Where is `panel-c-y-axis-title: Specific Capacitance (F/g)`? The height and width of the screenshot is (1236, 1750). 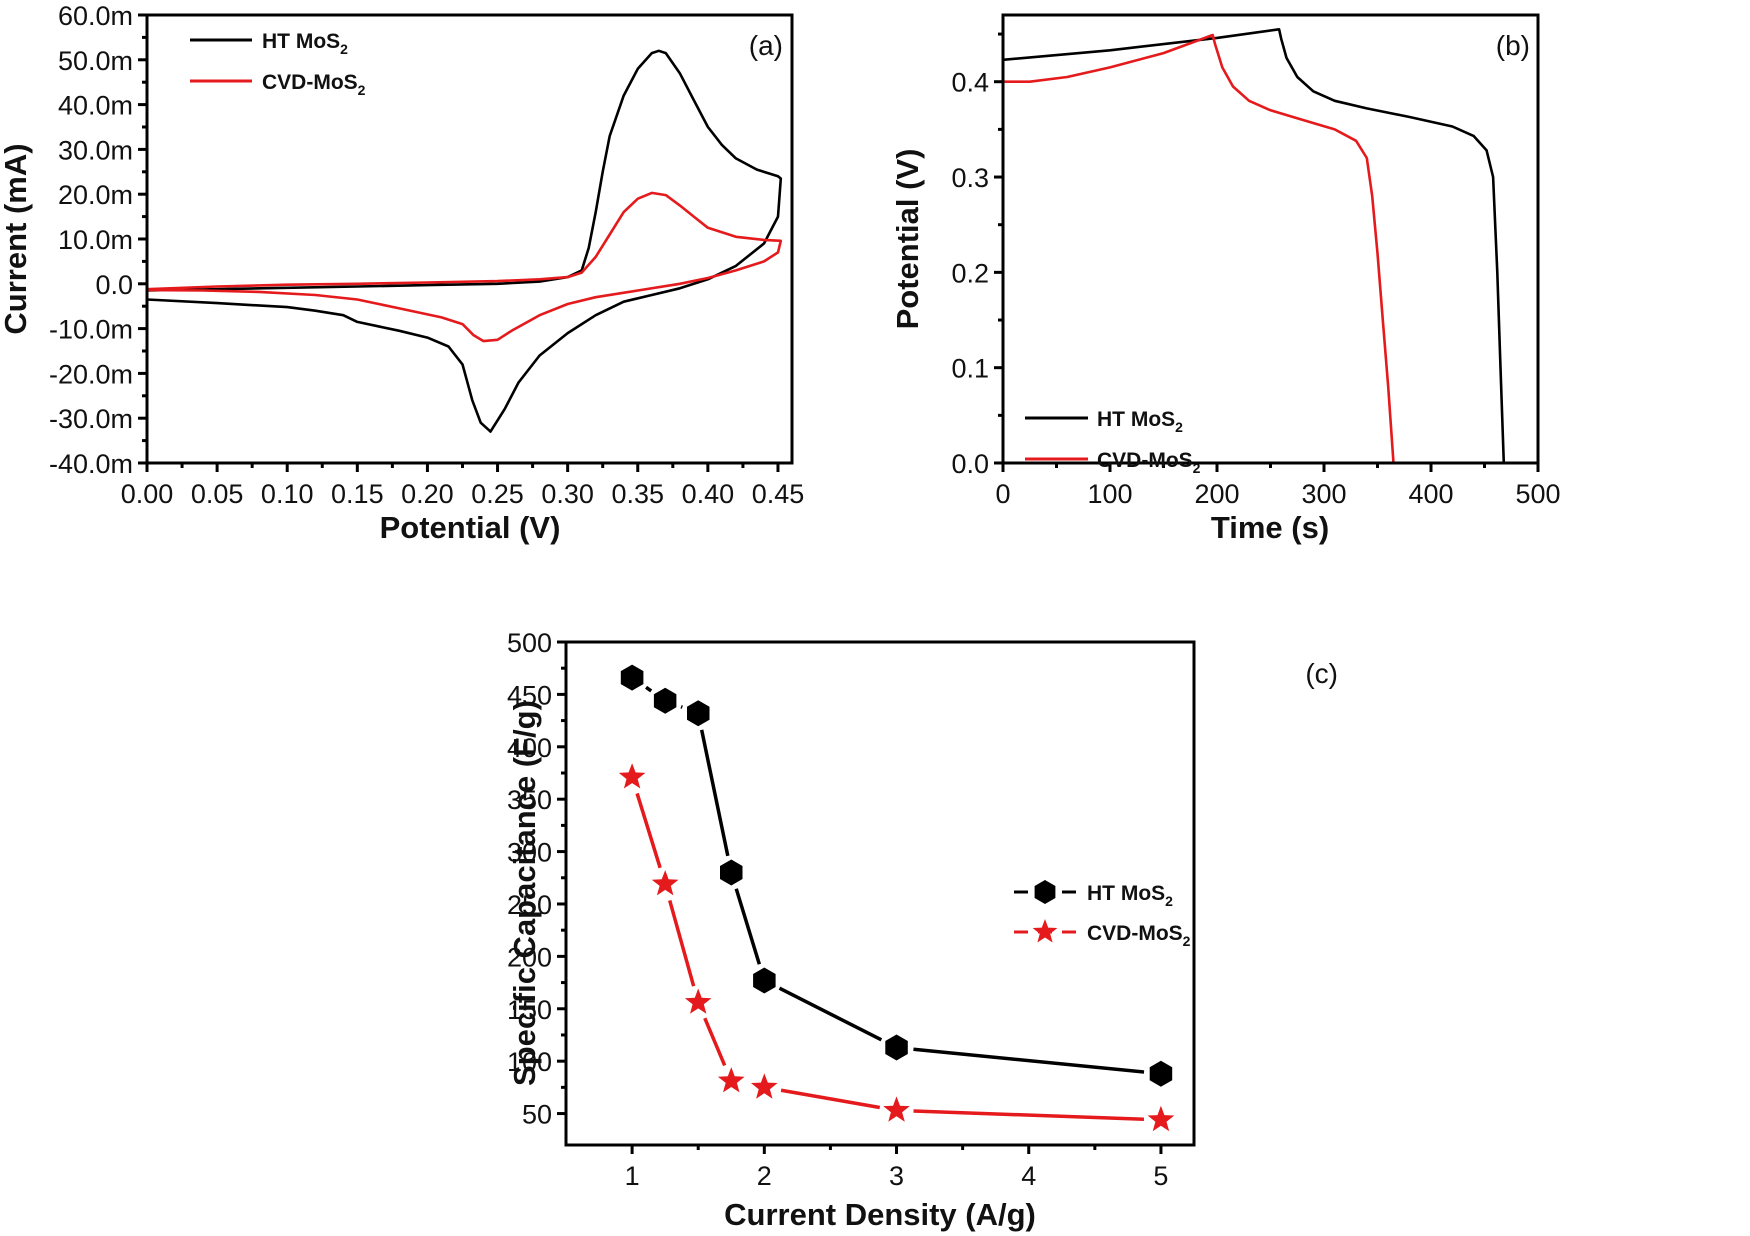 panel-c-y-axis-title: Specific Capacitance (F/g) is located at coordinates (524, 893).